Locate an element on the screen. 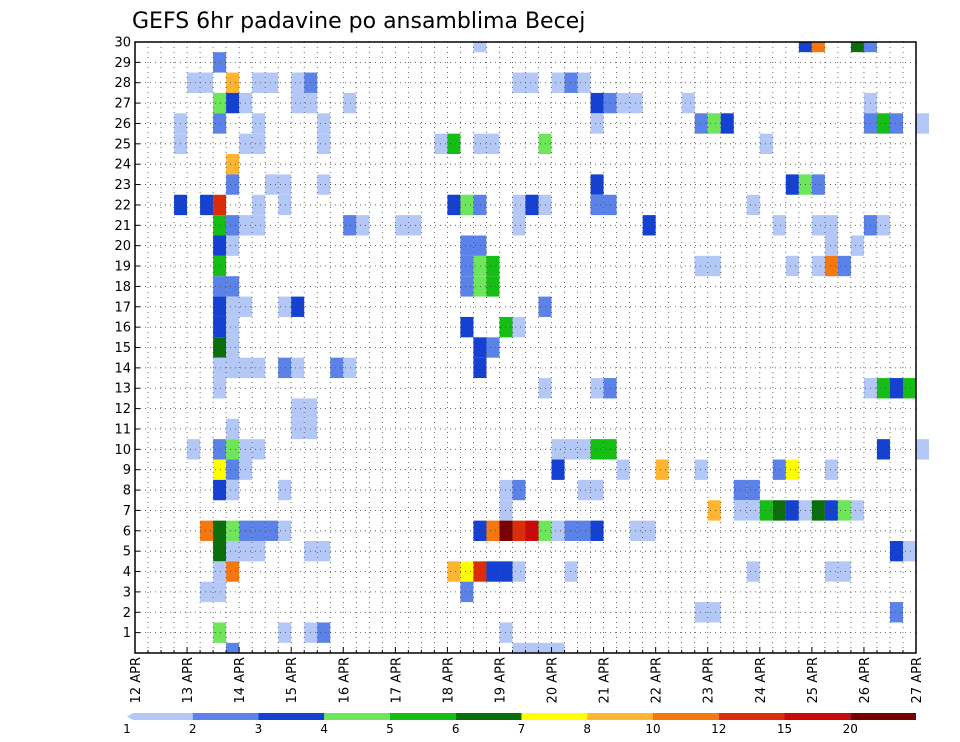 This screenshot has height=742, width=960. x-tick-label: 14 APR is located at coordinates (240, 680).